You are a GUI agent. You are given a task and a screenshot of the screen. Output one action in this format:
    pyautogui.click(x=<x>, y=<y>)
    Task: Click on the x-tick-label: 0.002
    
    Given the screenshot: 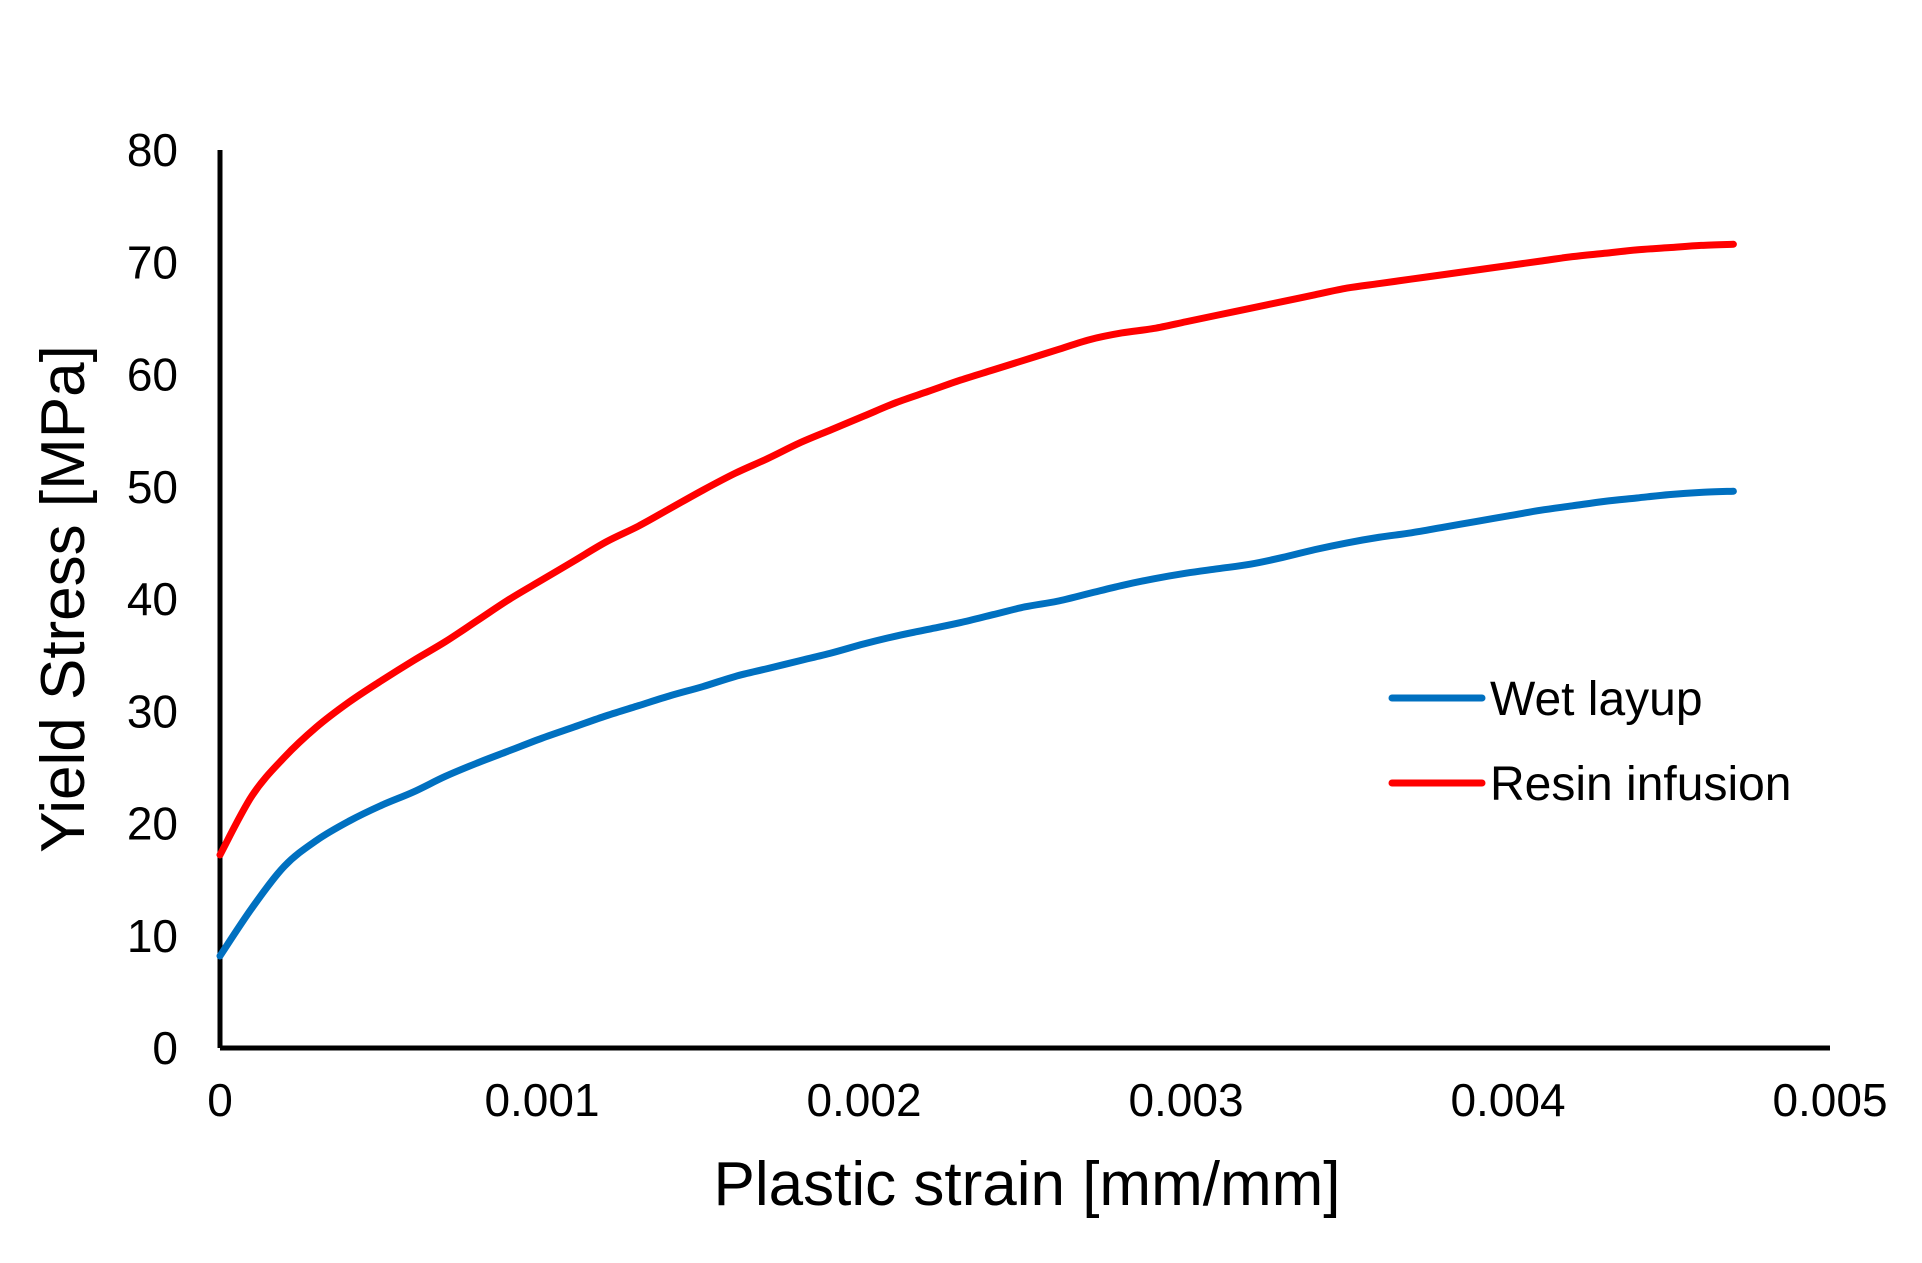 What is the action you would take?
    pyautogui.click(x=863, y=1100)
    